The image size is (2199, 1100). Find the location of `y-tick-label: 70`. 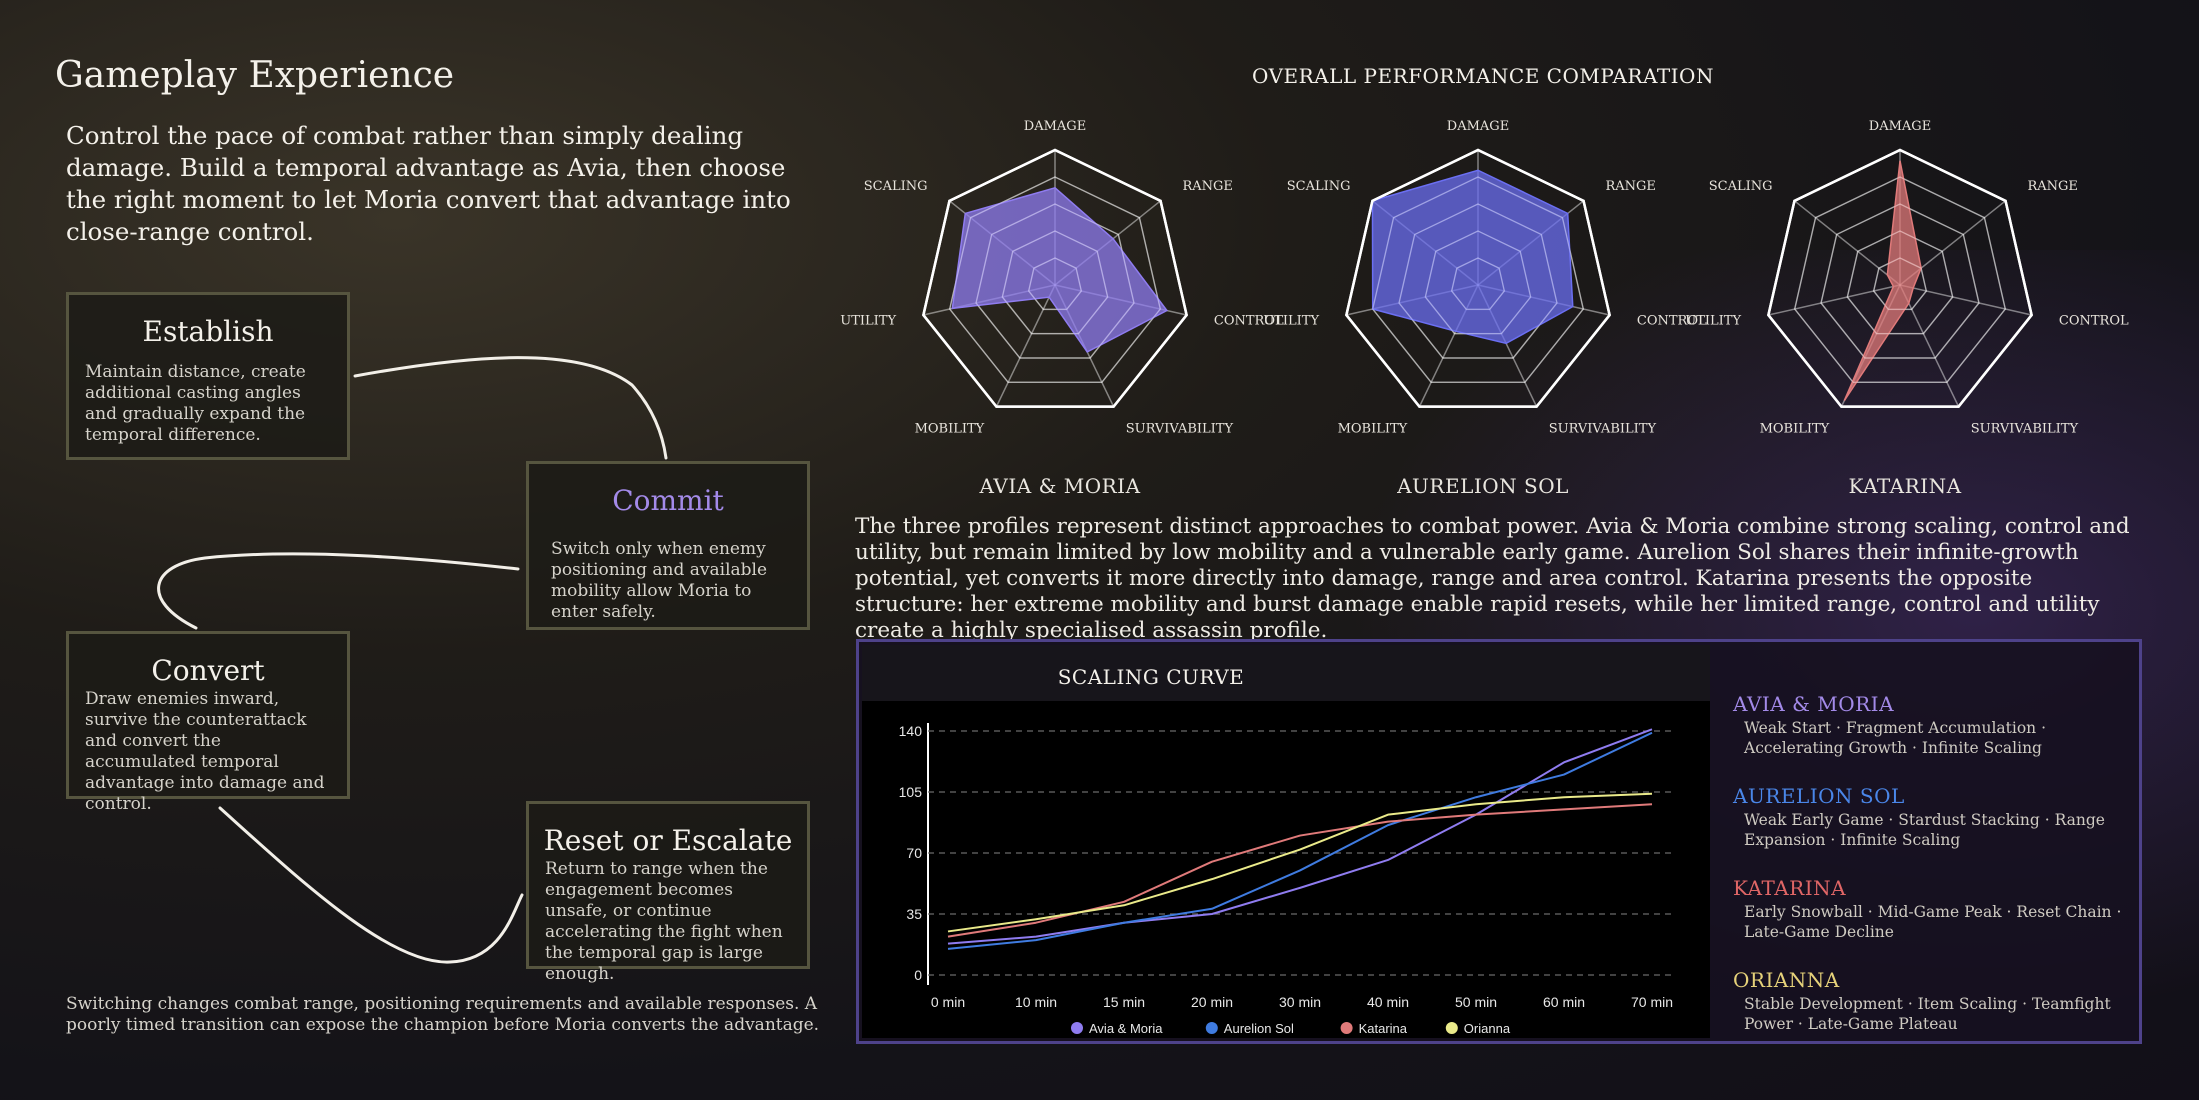

y-tick-label: 70 is located at coordinates (914, 853).